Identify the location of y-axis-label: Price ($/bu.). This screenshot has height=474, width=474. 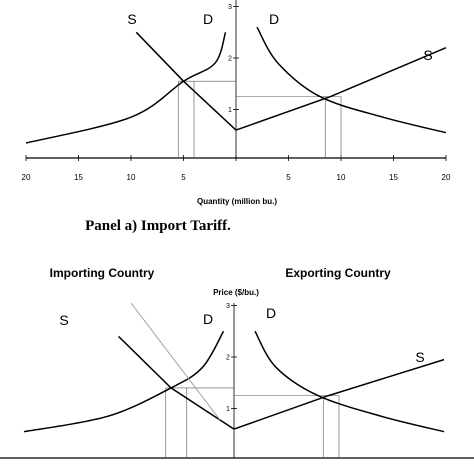
(236, 292).